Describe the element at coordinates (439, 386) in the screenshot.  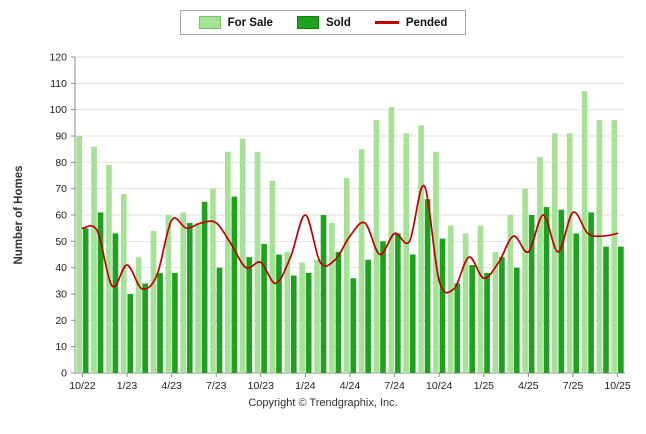
I see `svg-text: 10/24` at that location.